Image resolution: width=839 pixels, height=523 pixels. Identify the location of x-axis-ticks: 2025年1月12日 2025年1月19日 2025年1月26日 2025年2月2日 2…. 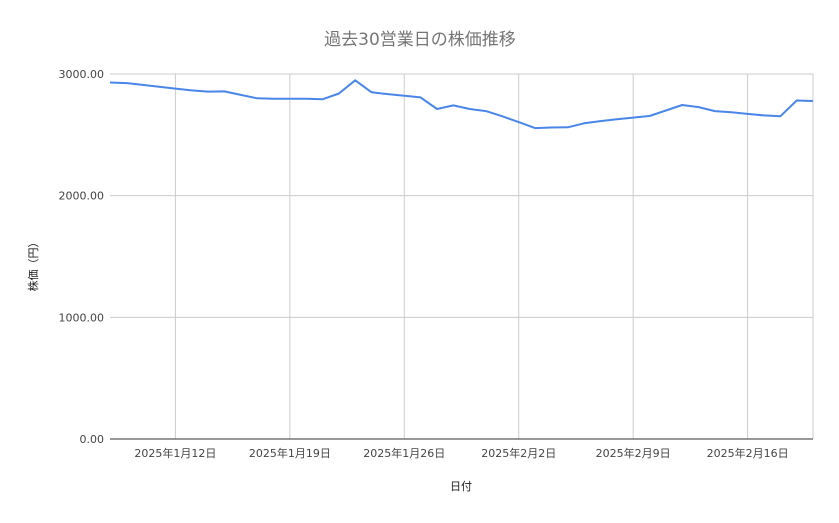
(461, 453).